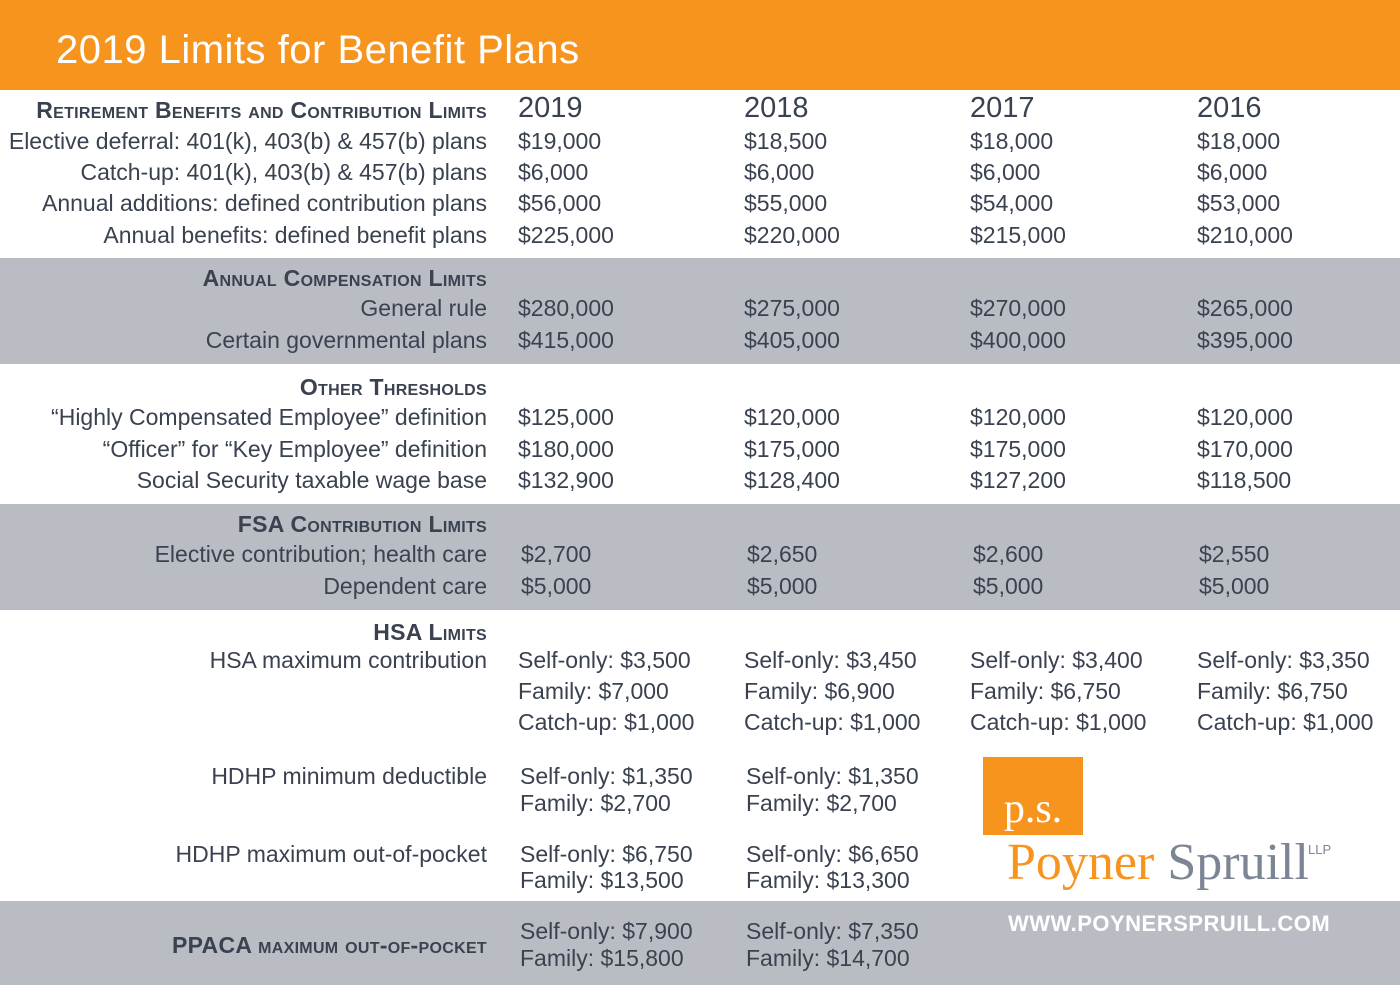 The height and width of the screenshot is (985, 1400). What do you see at coordinates (283, 172) in the screenshot?
I see `row-label: Catch-up: 401(k), 403(b) & 457(b) plans` at bounding box center [283, 172].